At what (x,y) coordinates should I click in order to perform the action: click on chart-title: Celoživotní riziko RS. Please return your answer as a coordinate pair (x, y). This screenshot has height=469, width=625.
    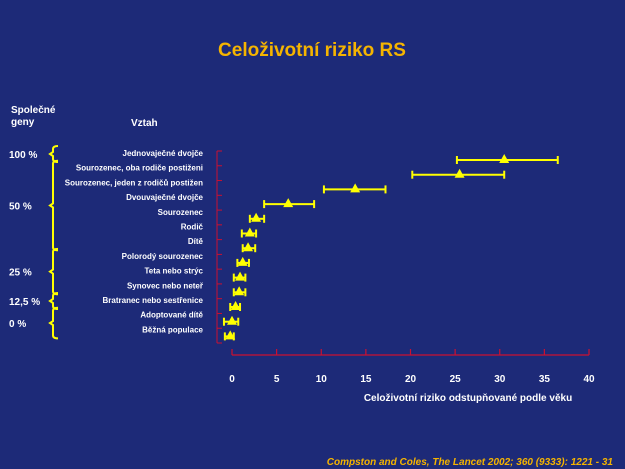
    Looking at the image, I should click on (312, 50).